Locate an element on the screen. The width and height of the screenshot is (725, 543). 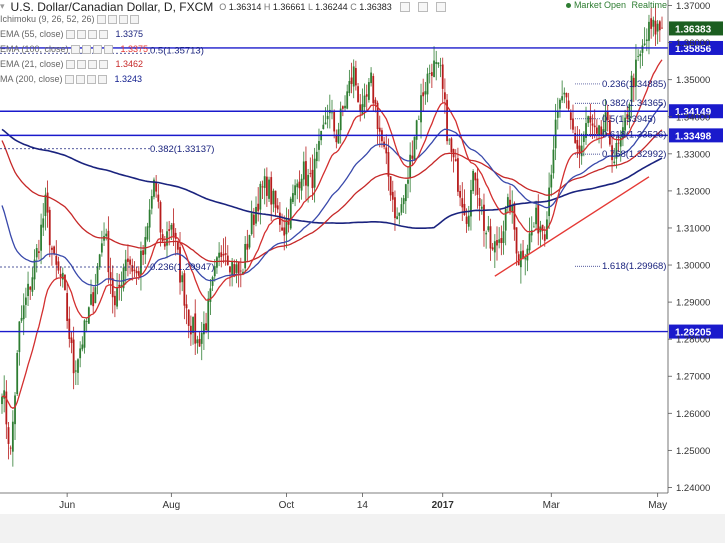
time-tick-label: Jun is located at coordinates (67, 505).